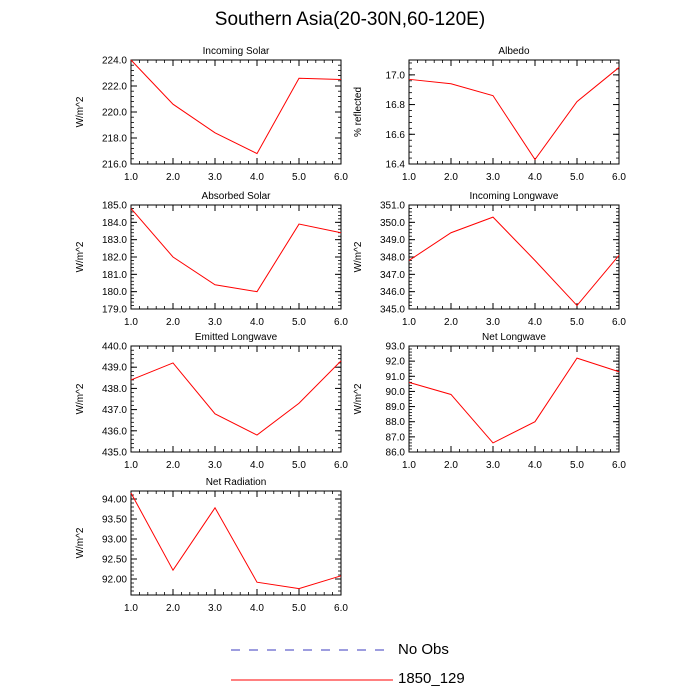  I want to click on y-tick-label: 185.0, so click(114, 206).